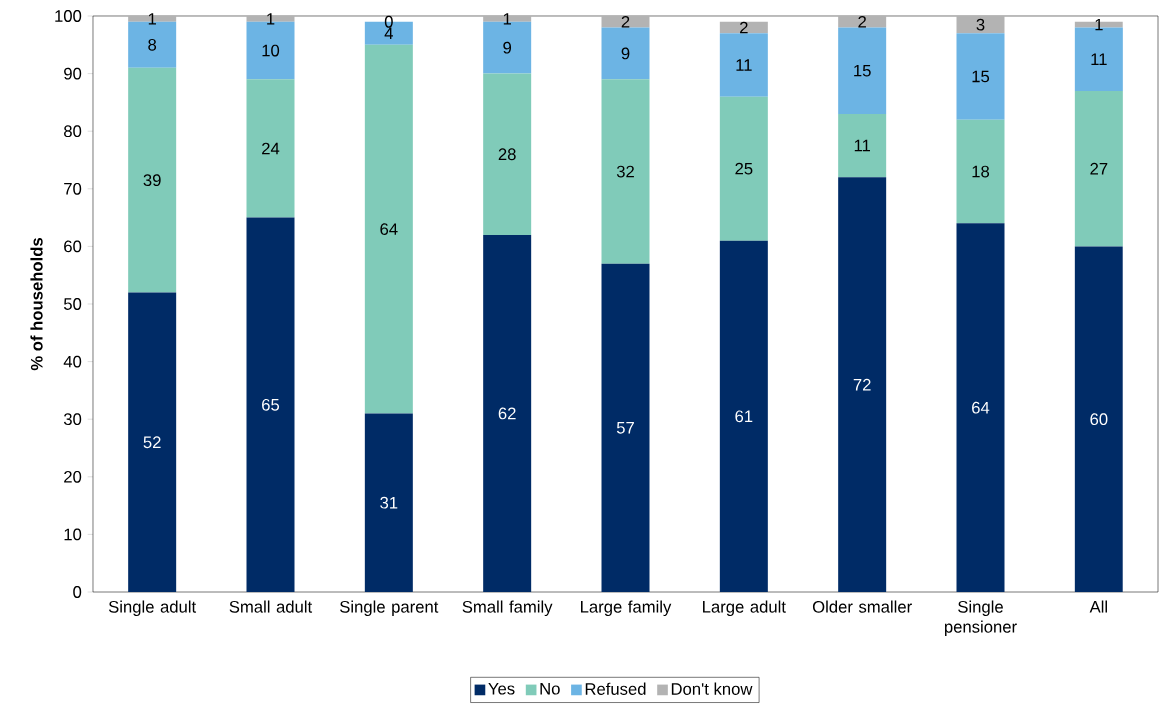  Describe the element at coordinates (73, 246) in the screenshot. I see `y-tick-label: 60` at that location.